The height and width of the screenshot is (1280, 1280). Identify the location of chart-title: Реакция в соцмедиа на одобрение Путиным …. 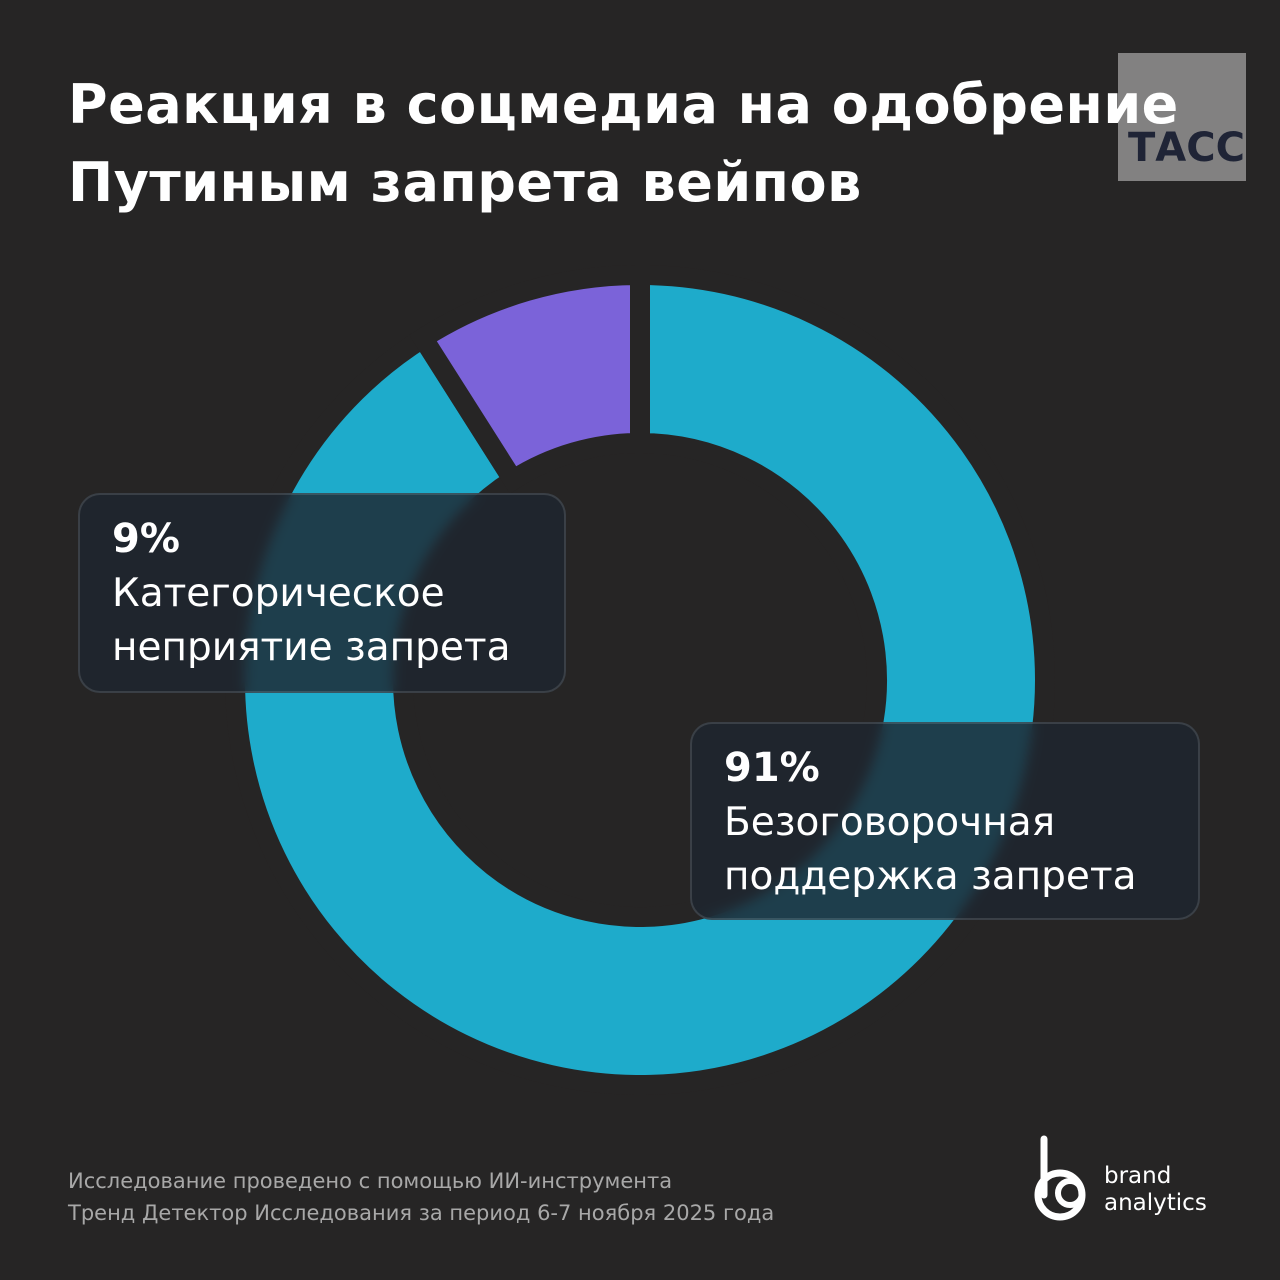
(623, 143).